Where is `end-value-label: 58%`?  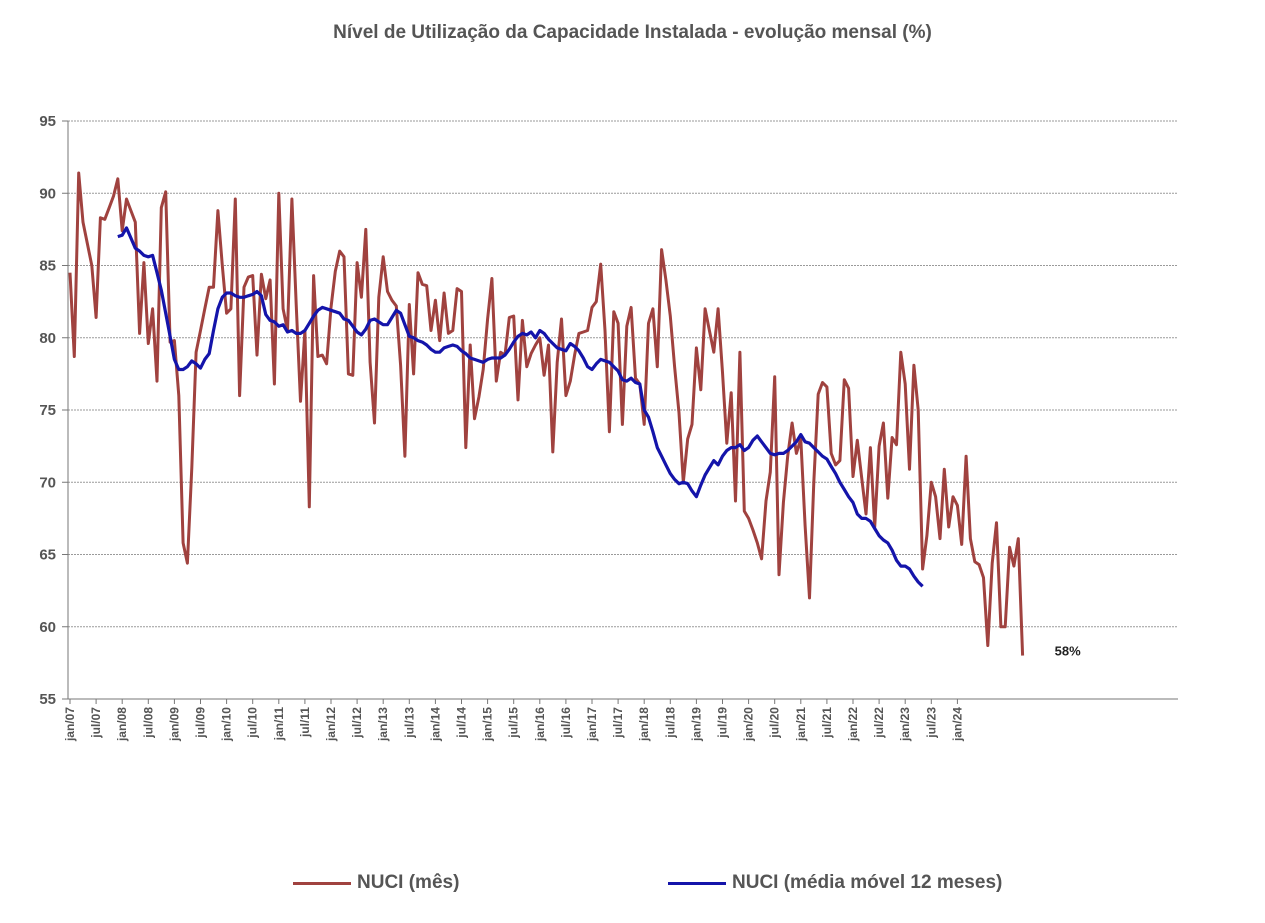 end-value-label: 58% is located at coordinates (1068, 651).